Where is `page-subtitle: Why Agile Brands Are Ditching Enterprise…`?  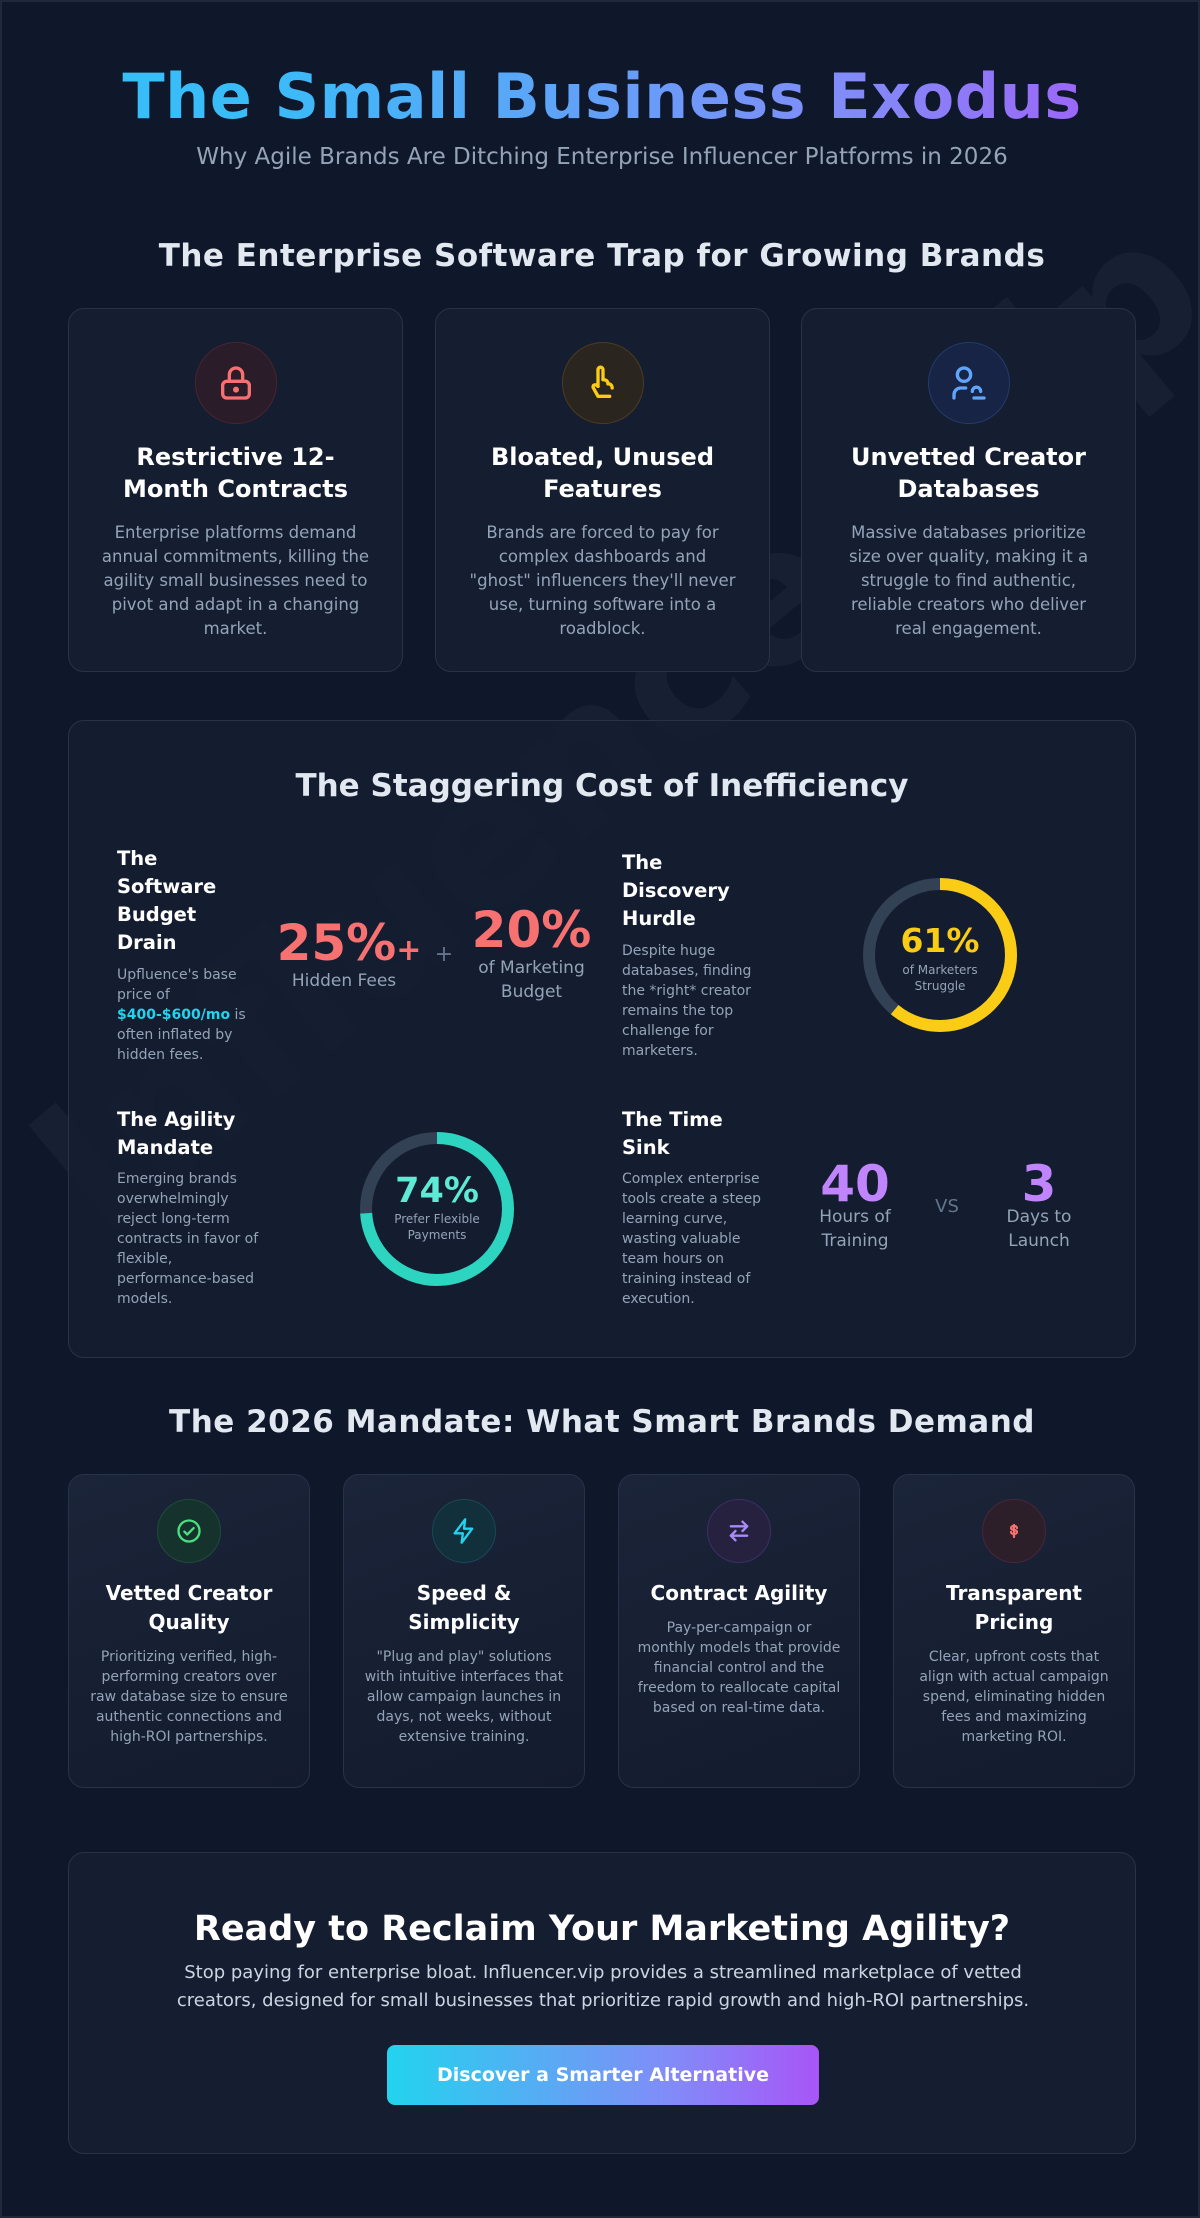
page-subtitle: Why Agile Brands Are Ditching Enterprise… is located at coordinates (602, 157).